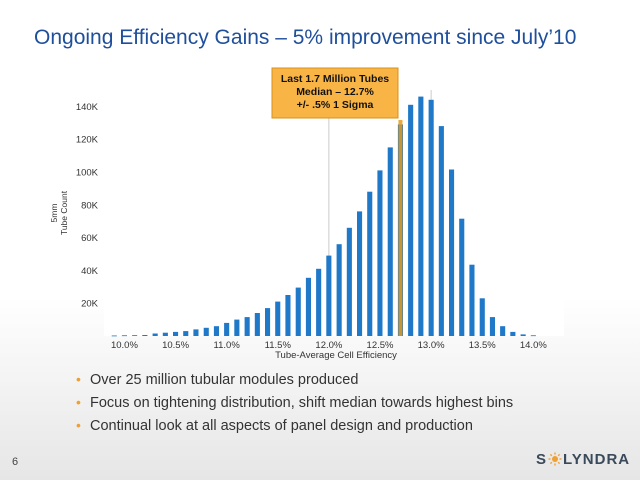  What do you see at coordinates (87, 173) in the screenshot?
I see `y-tick-label: 100K` at bounding box center [87, 173].